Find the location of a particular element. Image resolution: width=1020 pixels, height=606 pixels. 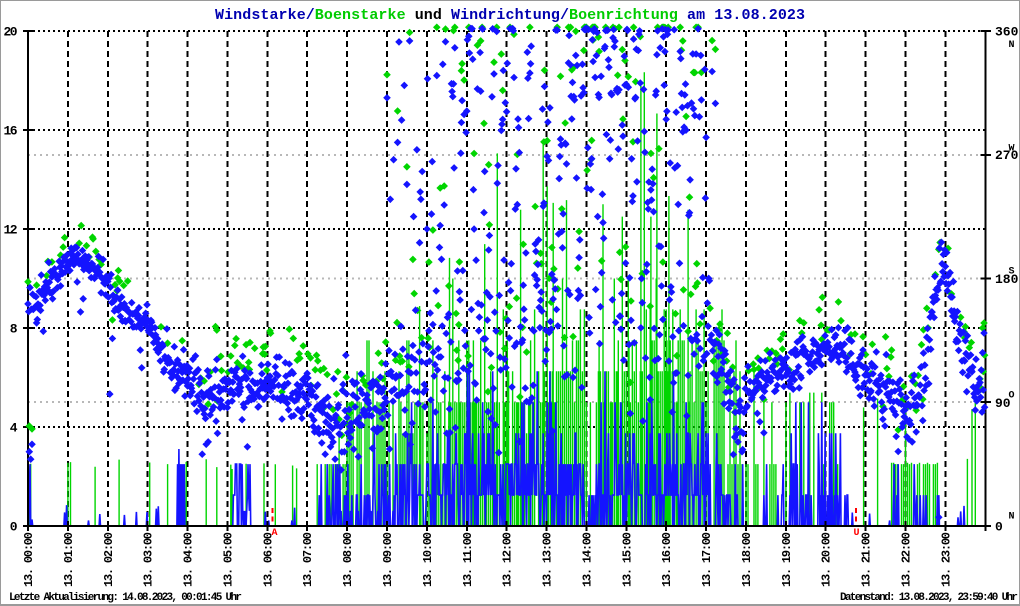

svg-text: 13. 23:00 is located at coordinates (946, 559).